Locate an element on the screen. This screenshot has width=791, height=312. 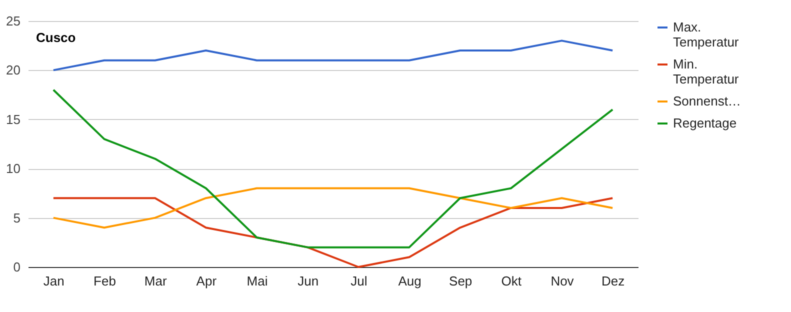
y-tick-label: 0 is located at coordinates (16, 267).